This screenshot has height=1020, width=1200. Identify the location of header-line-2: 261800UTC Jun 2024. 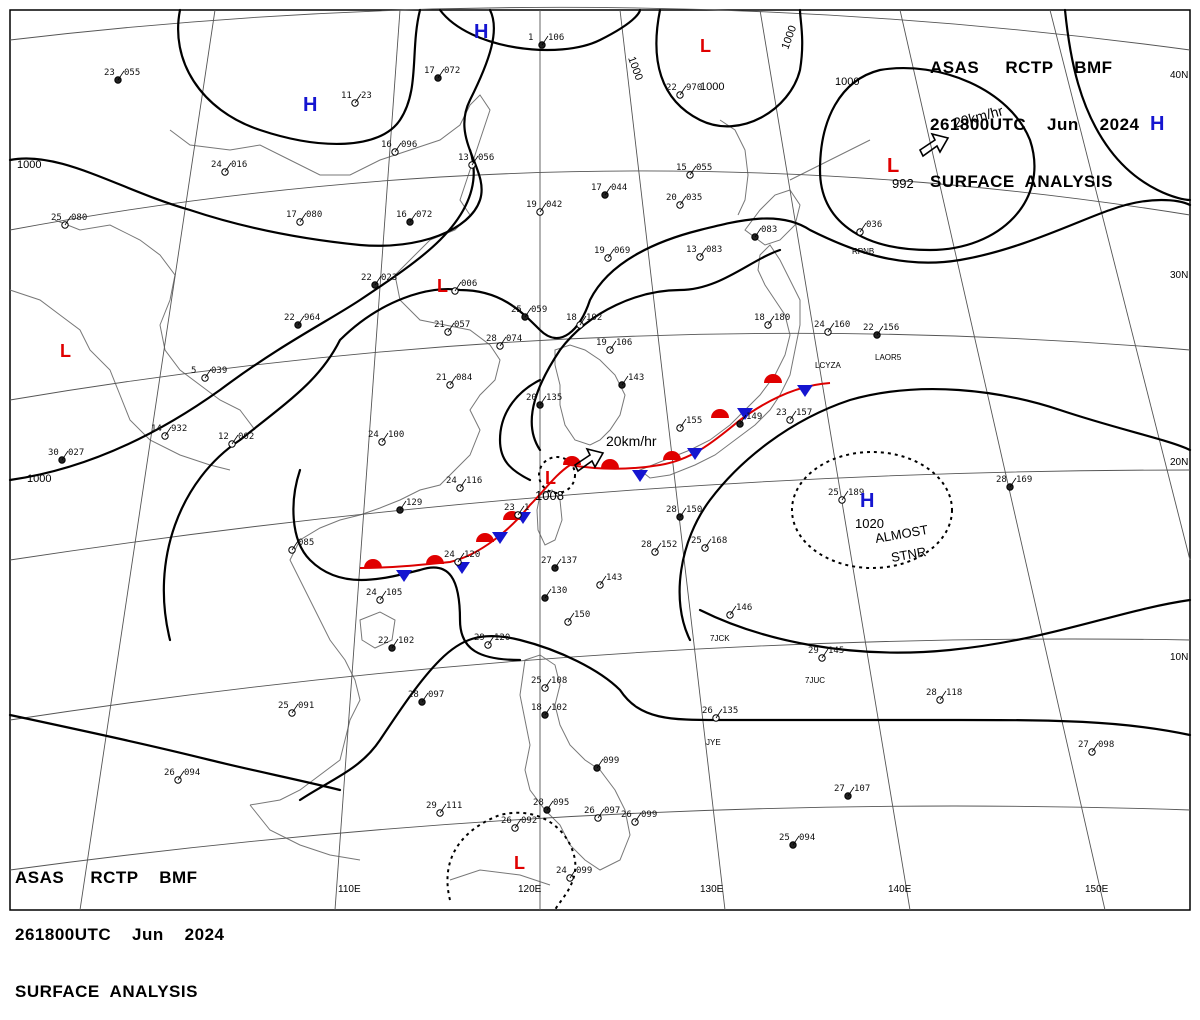
(1035, 124).